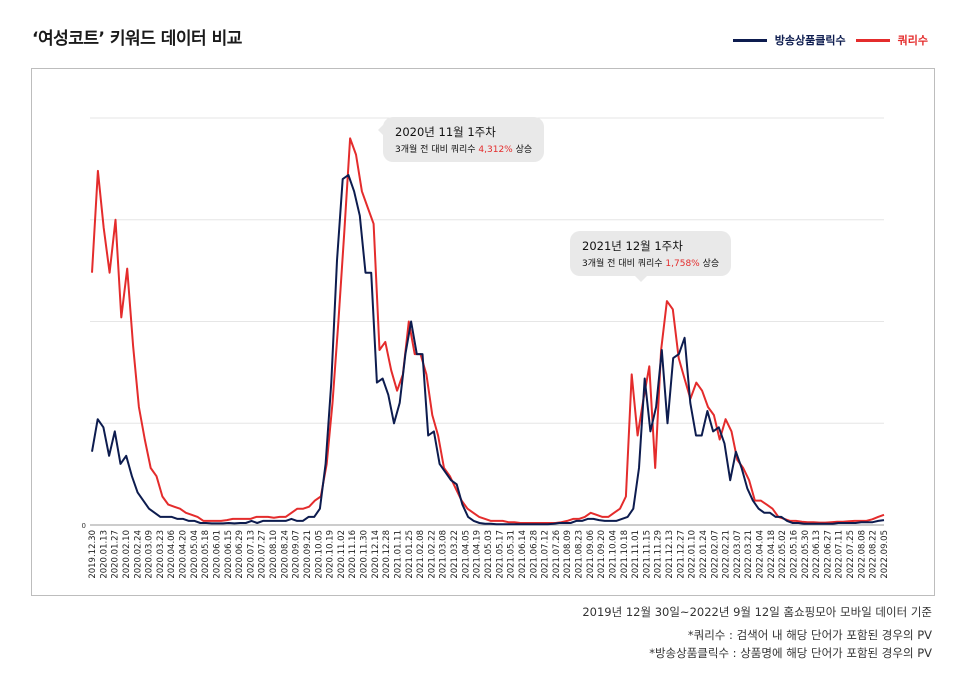 This screenshot has width=966, height=686. I want to click on x-tick-label: 2022.01.10, so click(693, 554).